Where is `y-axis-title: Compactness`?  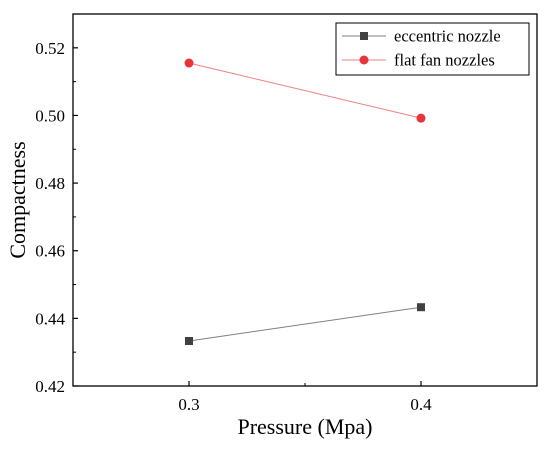
y-axis-title: Compactness is located at coordinates (17, 199).